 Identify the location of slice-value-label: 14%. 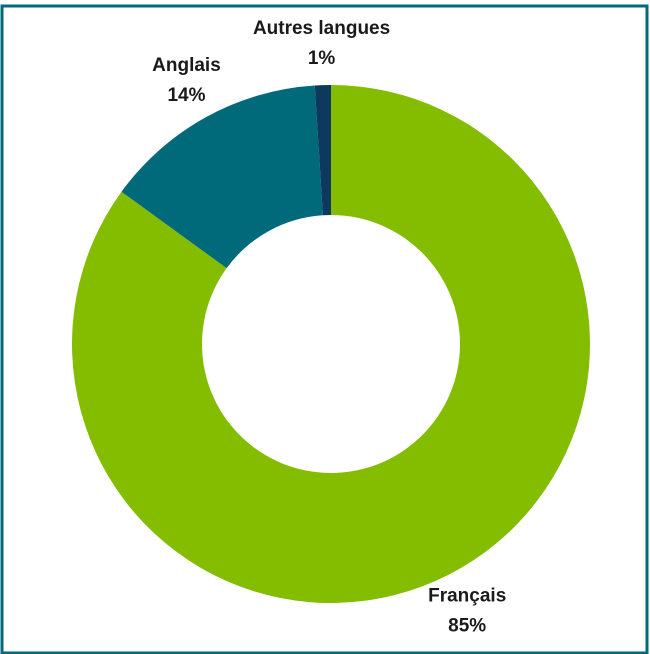
(186, 95).